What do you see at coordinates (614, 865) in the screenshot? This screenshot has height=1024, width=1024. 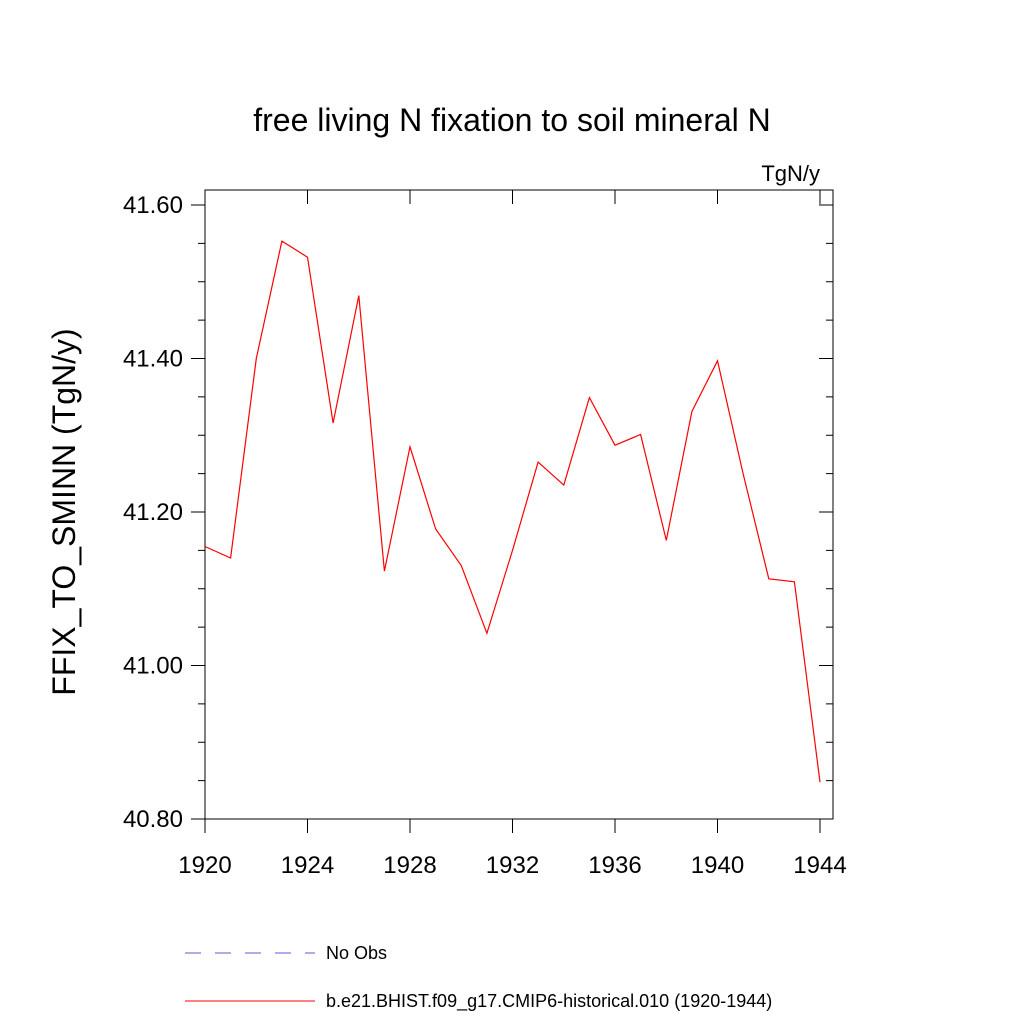 I see `x-tick-label: 1936` at bounding box center [614, 865].